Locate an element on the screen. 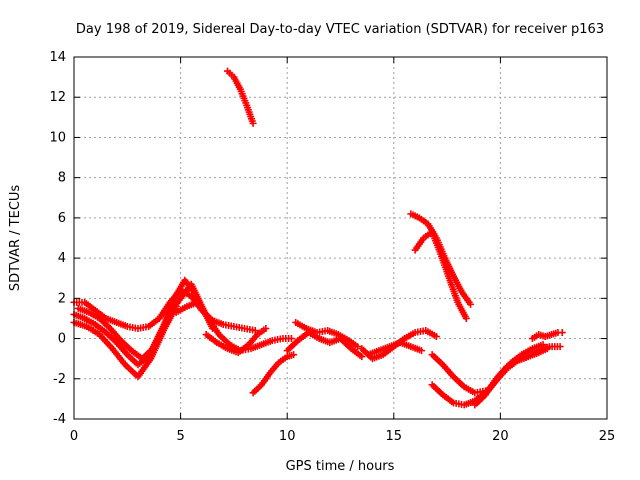 Image resolution: width=640 pixels, height=480 pixels. y-tick-label: 2 is located at coordinates (62, 298).